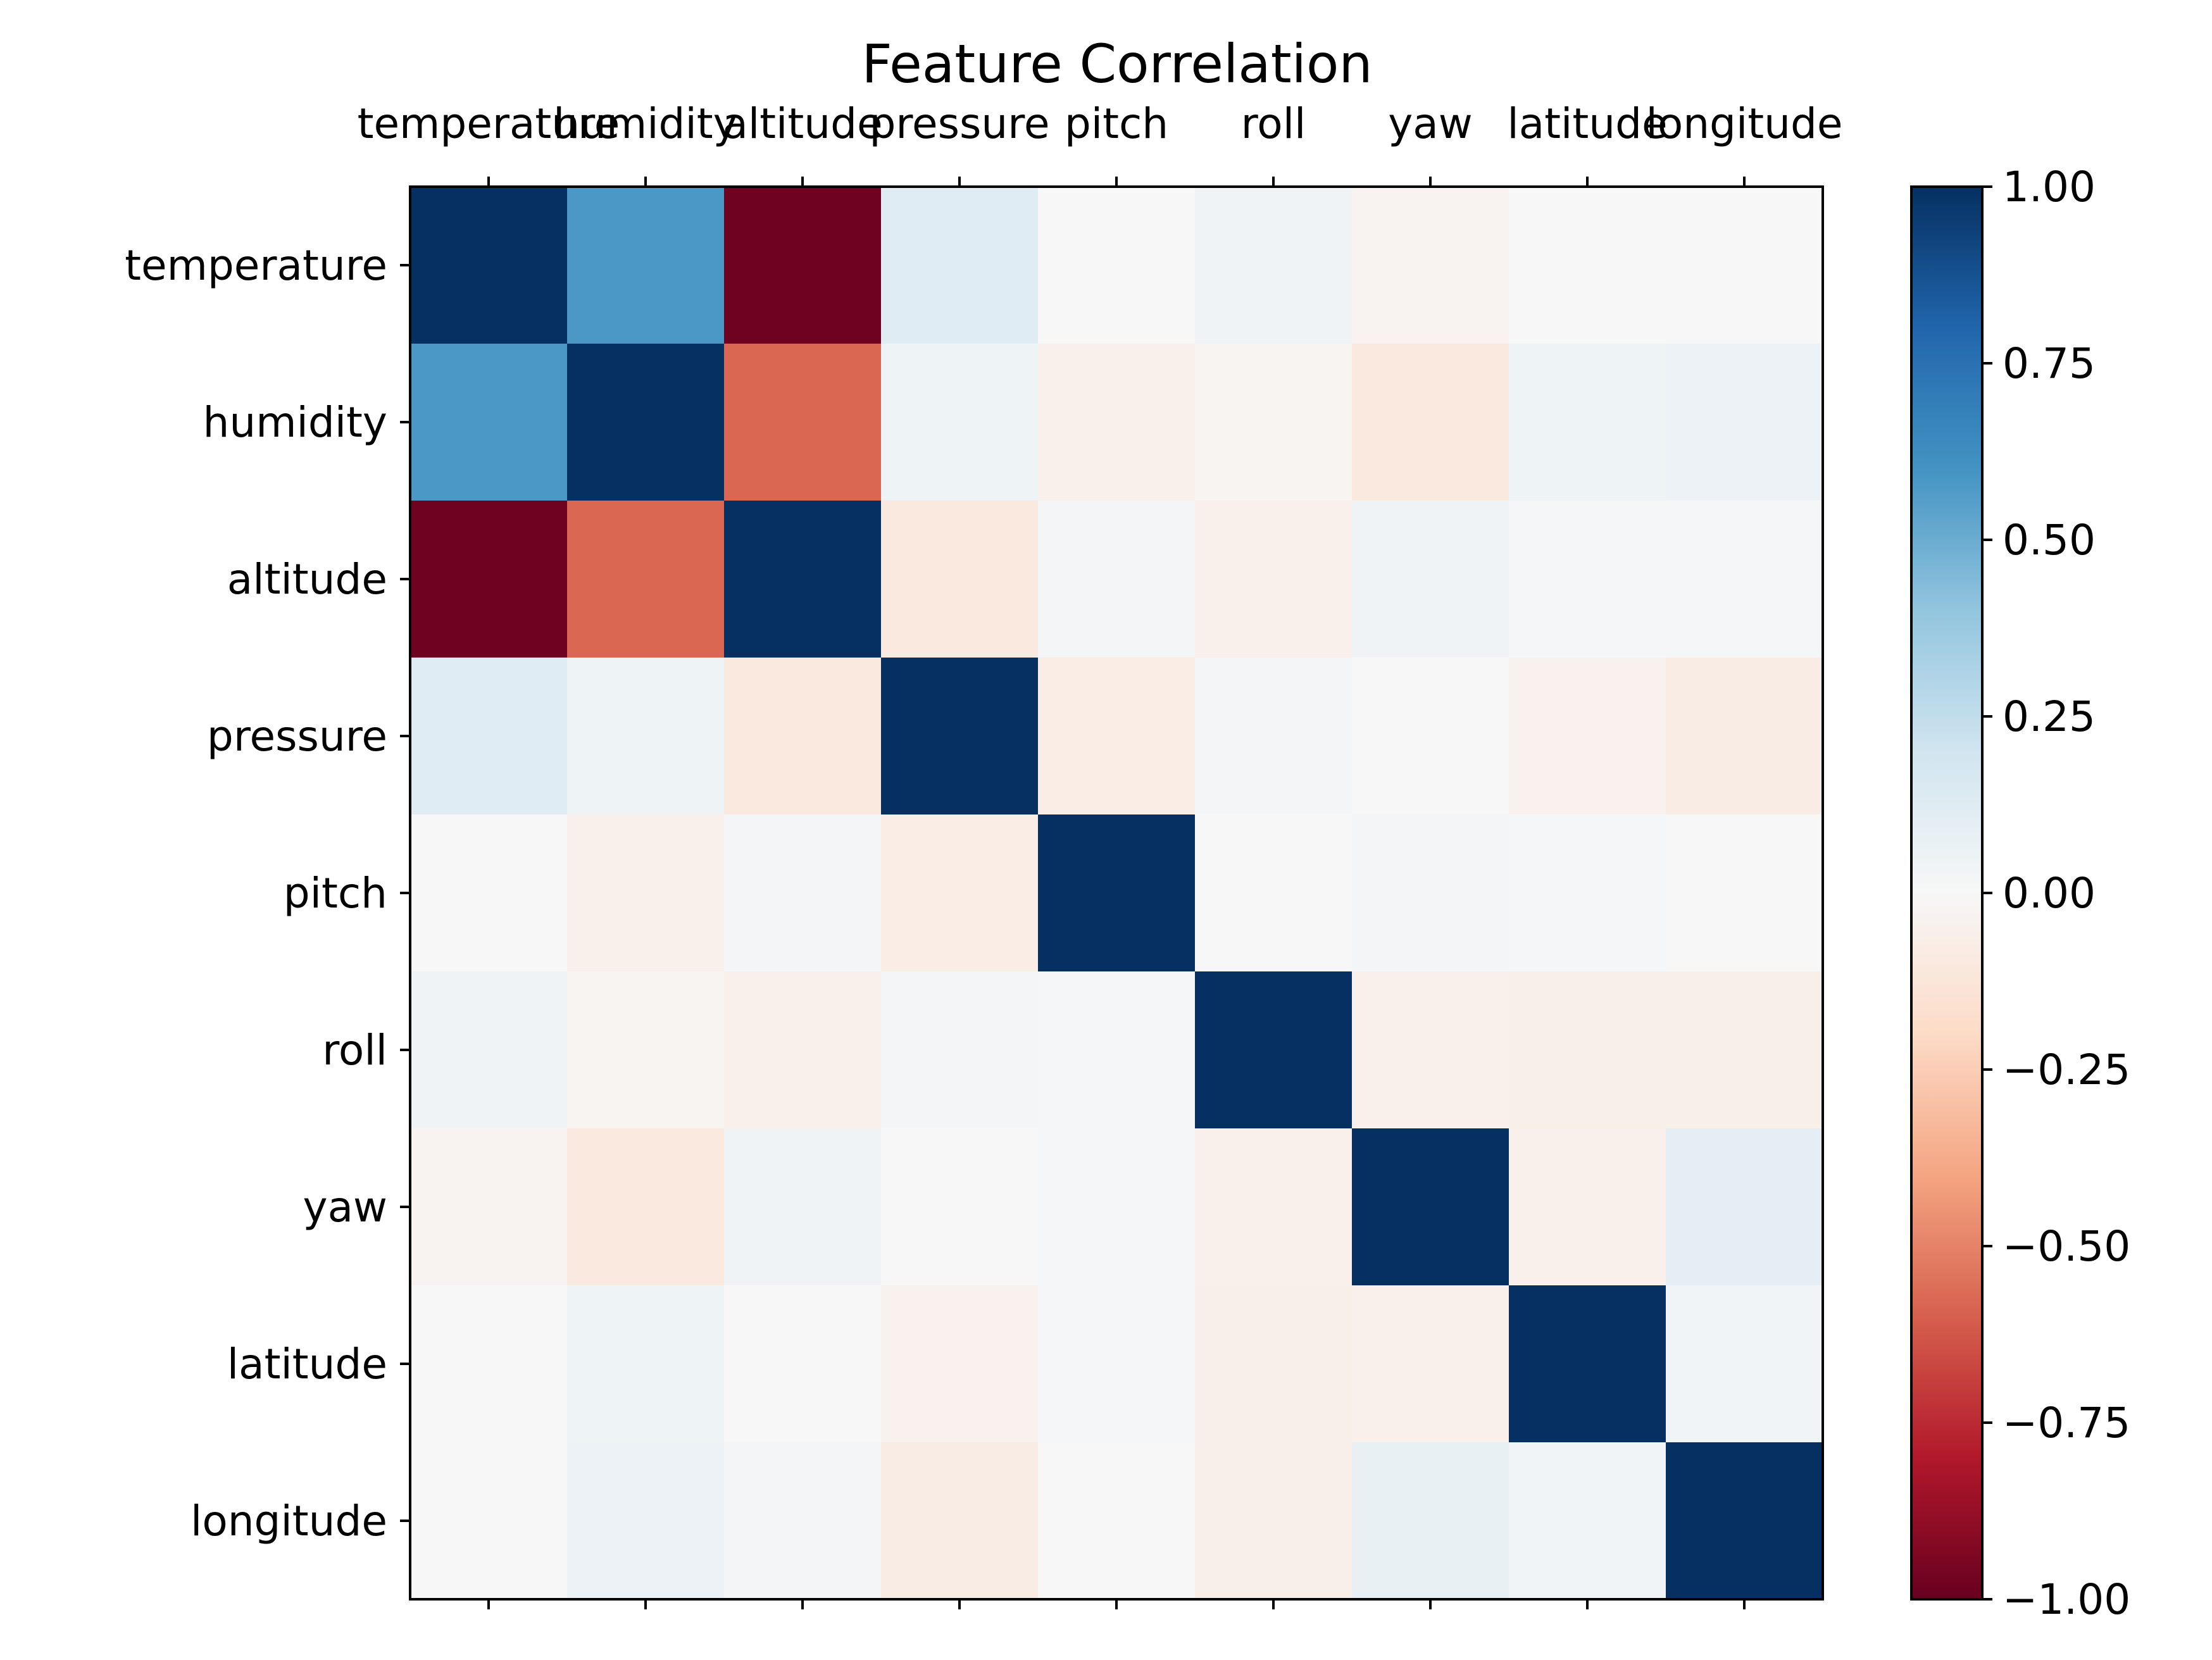 Image resolution: width=2212 pixels, height=1660 pixels. What do you see at coordinates (297, 736) in the screenshot?
I see `y-tick-label: pressure` at bounding box center [297, 736].